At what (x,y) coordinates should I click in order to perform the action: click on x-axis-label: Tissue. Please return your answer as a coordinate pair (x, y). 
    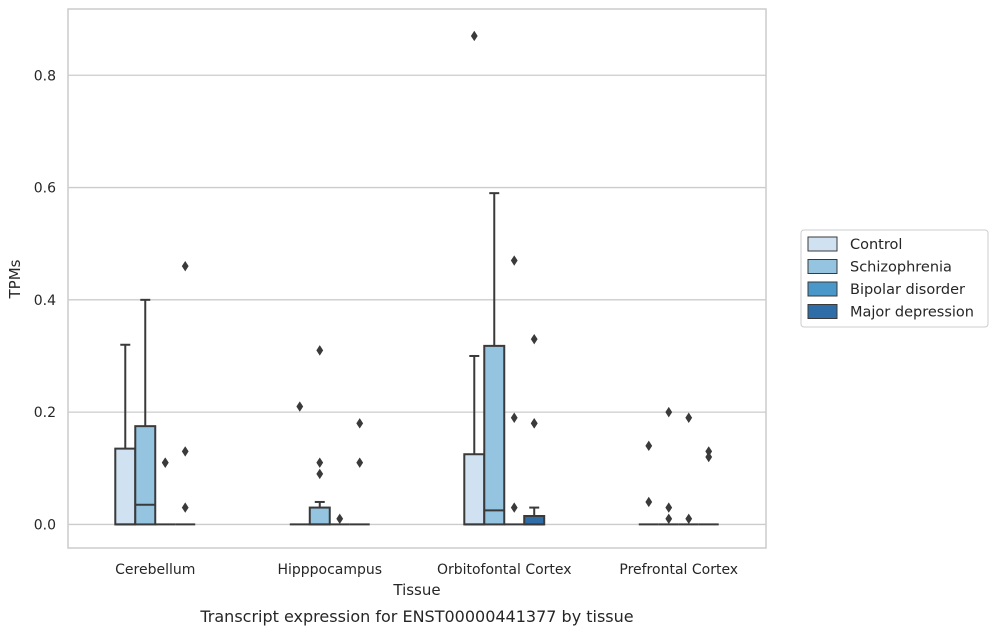
    Looking at the image, I should click on (416, 590).